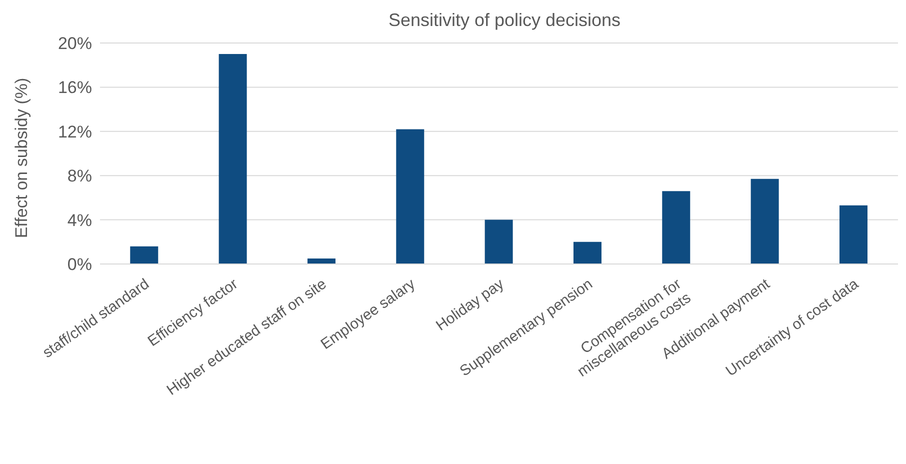 This screenshot has height=464, width=906. Describe the element at coordinates (75, 132) in the screenshot. I see `y-tick-label: 12%` at that location.